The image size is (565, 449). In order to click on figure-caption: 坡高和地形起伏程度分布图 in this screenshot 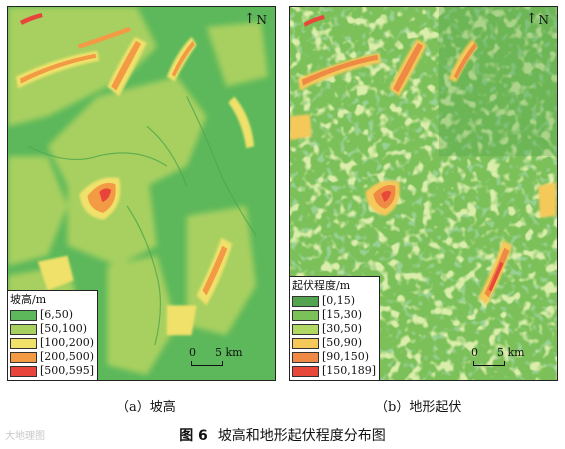, I will do `click(301, 436)`.